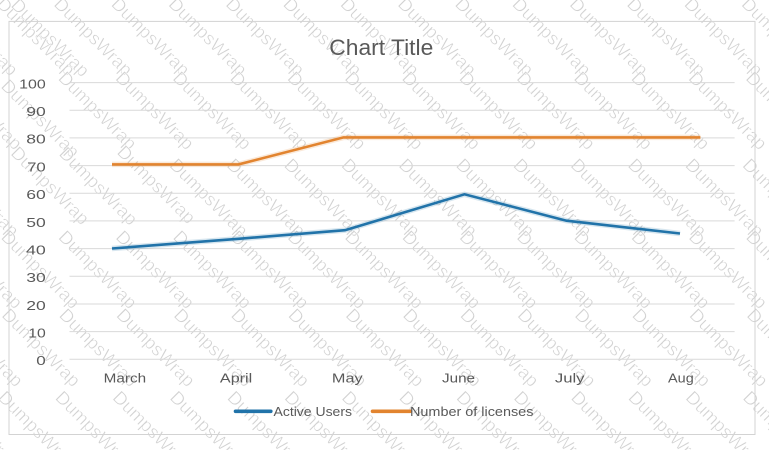  I want to click on svg-text: 0, so click(41, 360).